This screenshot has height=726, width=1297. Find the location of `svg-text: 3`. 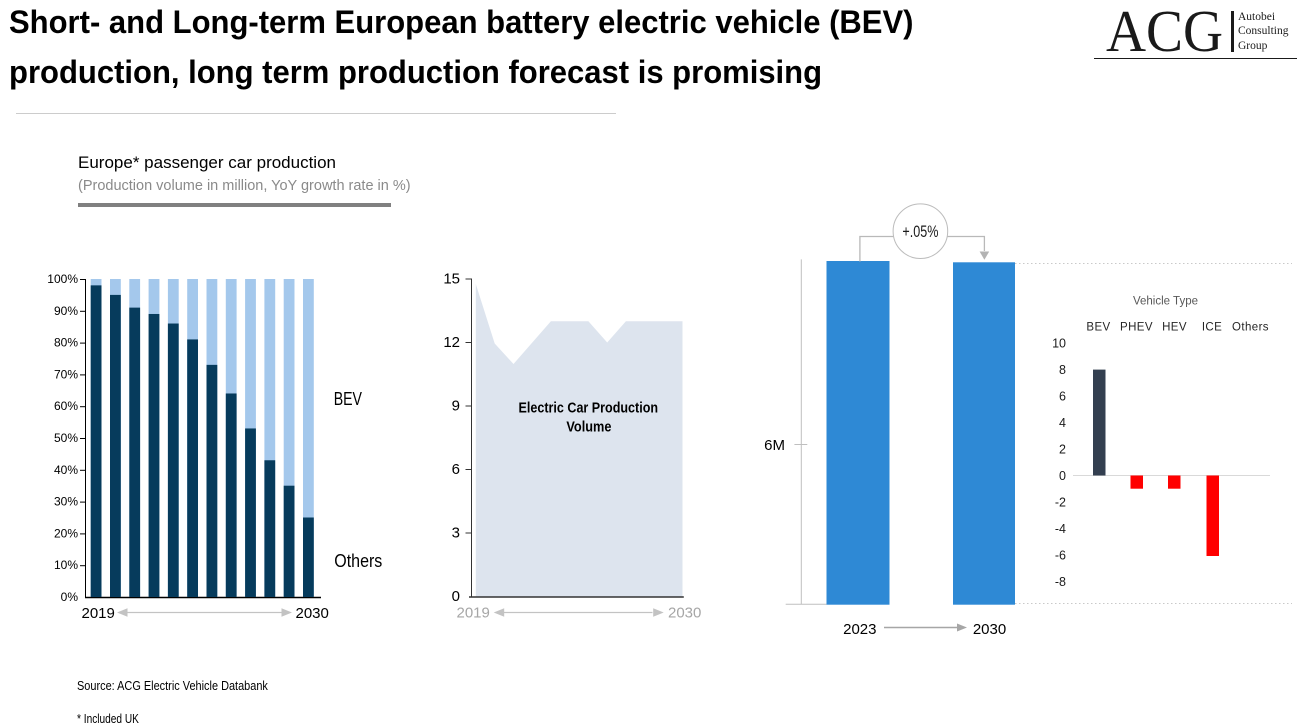

svg-text: 3 is located at coordinates (456, 533).